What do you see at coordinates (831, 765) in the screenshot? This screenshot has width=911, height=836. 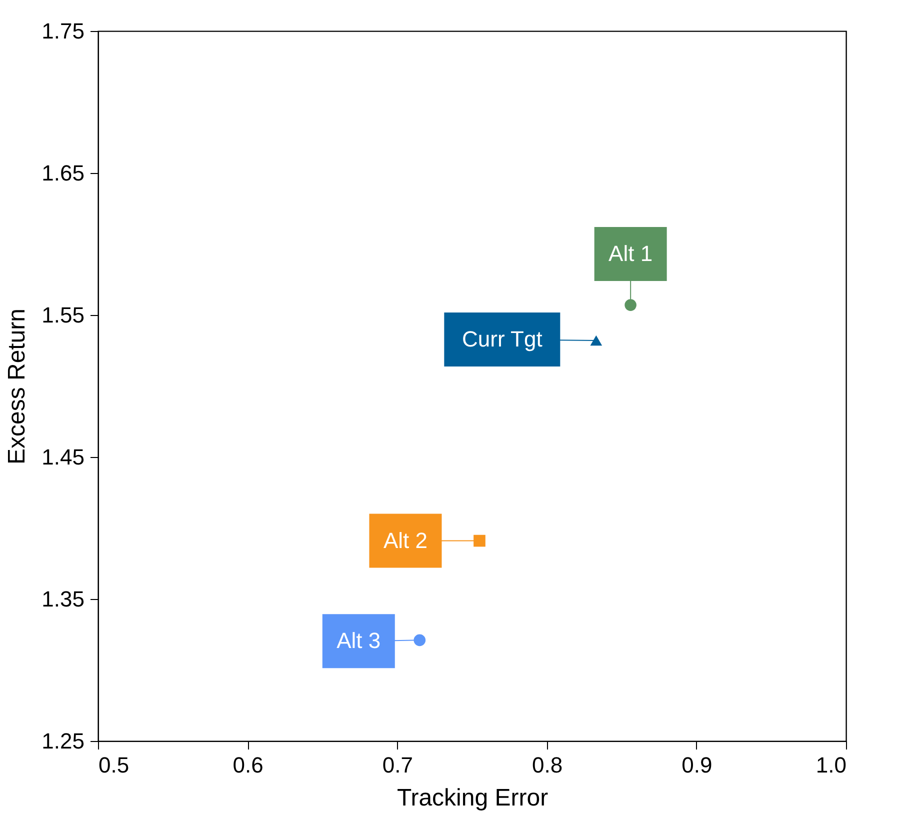 I see `x-tick-label: 1.0` at bounding box center [831, 765].